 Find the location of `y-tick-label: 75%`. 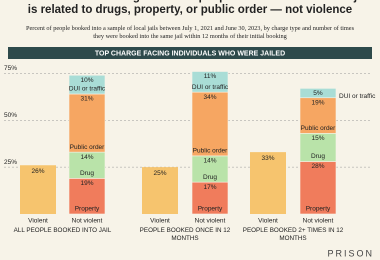

y-tick-label: 75% is located at coordinates (10, 68).